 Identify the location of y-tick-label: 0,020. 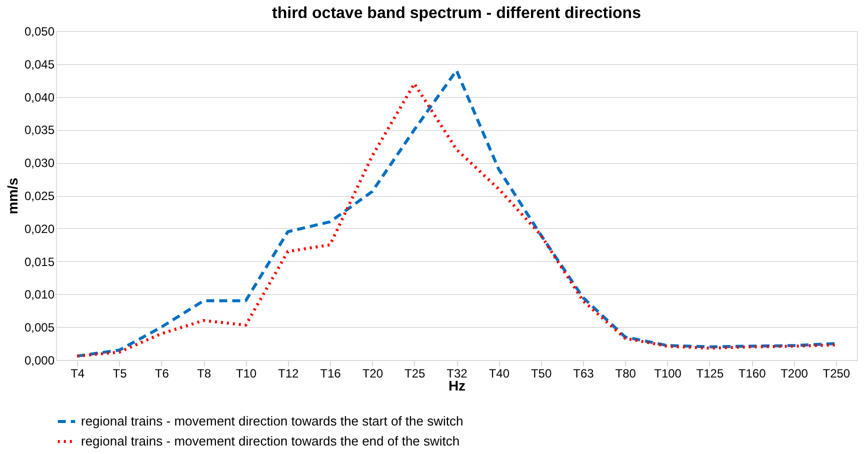
(39, 229).